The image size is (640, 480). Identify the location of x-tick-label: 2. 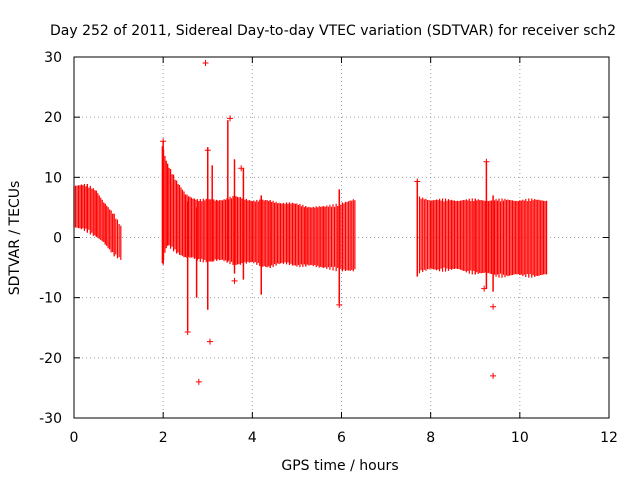
(163, 438).